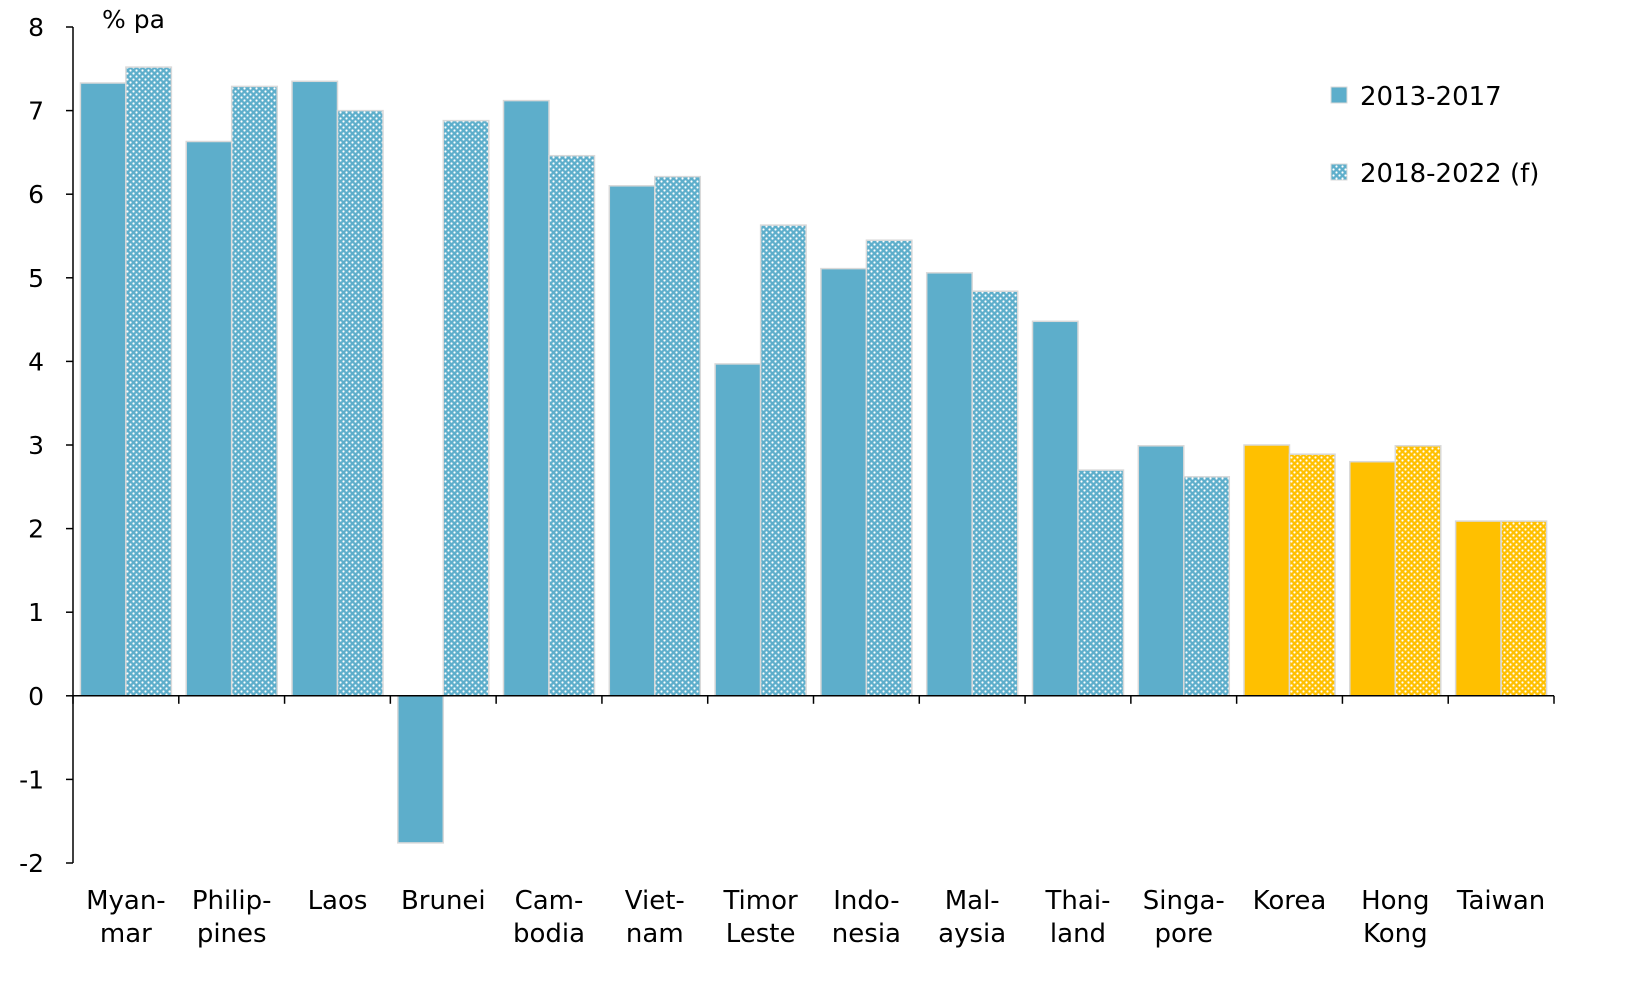  Describe the element at coordinates (866, 934) in the screenshot. I see `x-category-label-line: nesia` at that location.